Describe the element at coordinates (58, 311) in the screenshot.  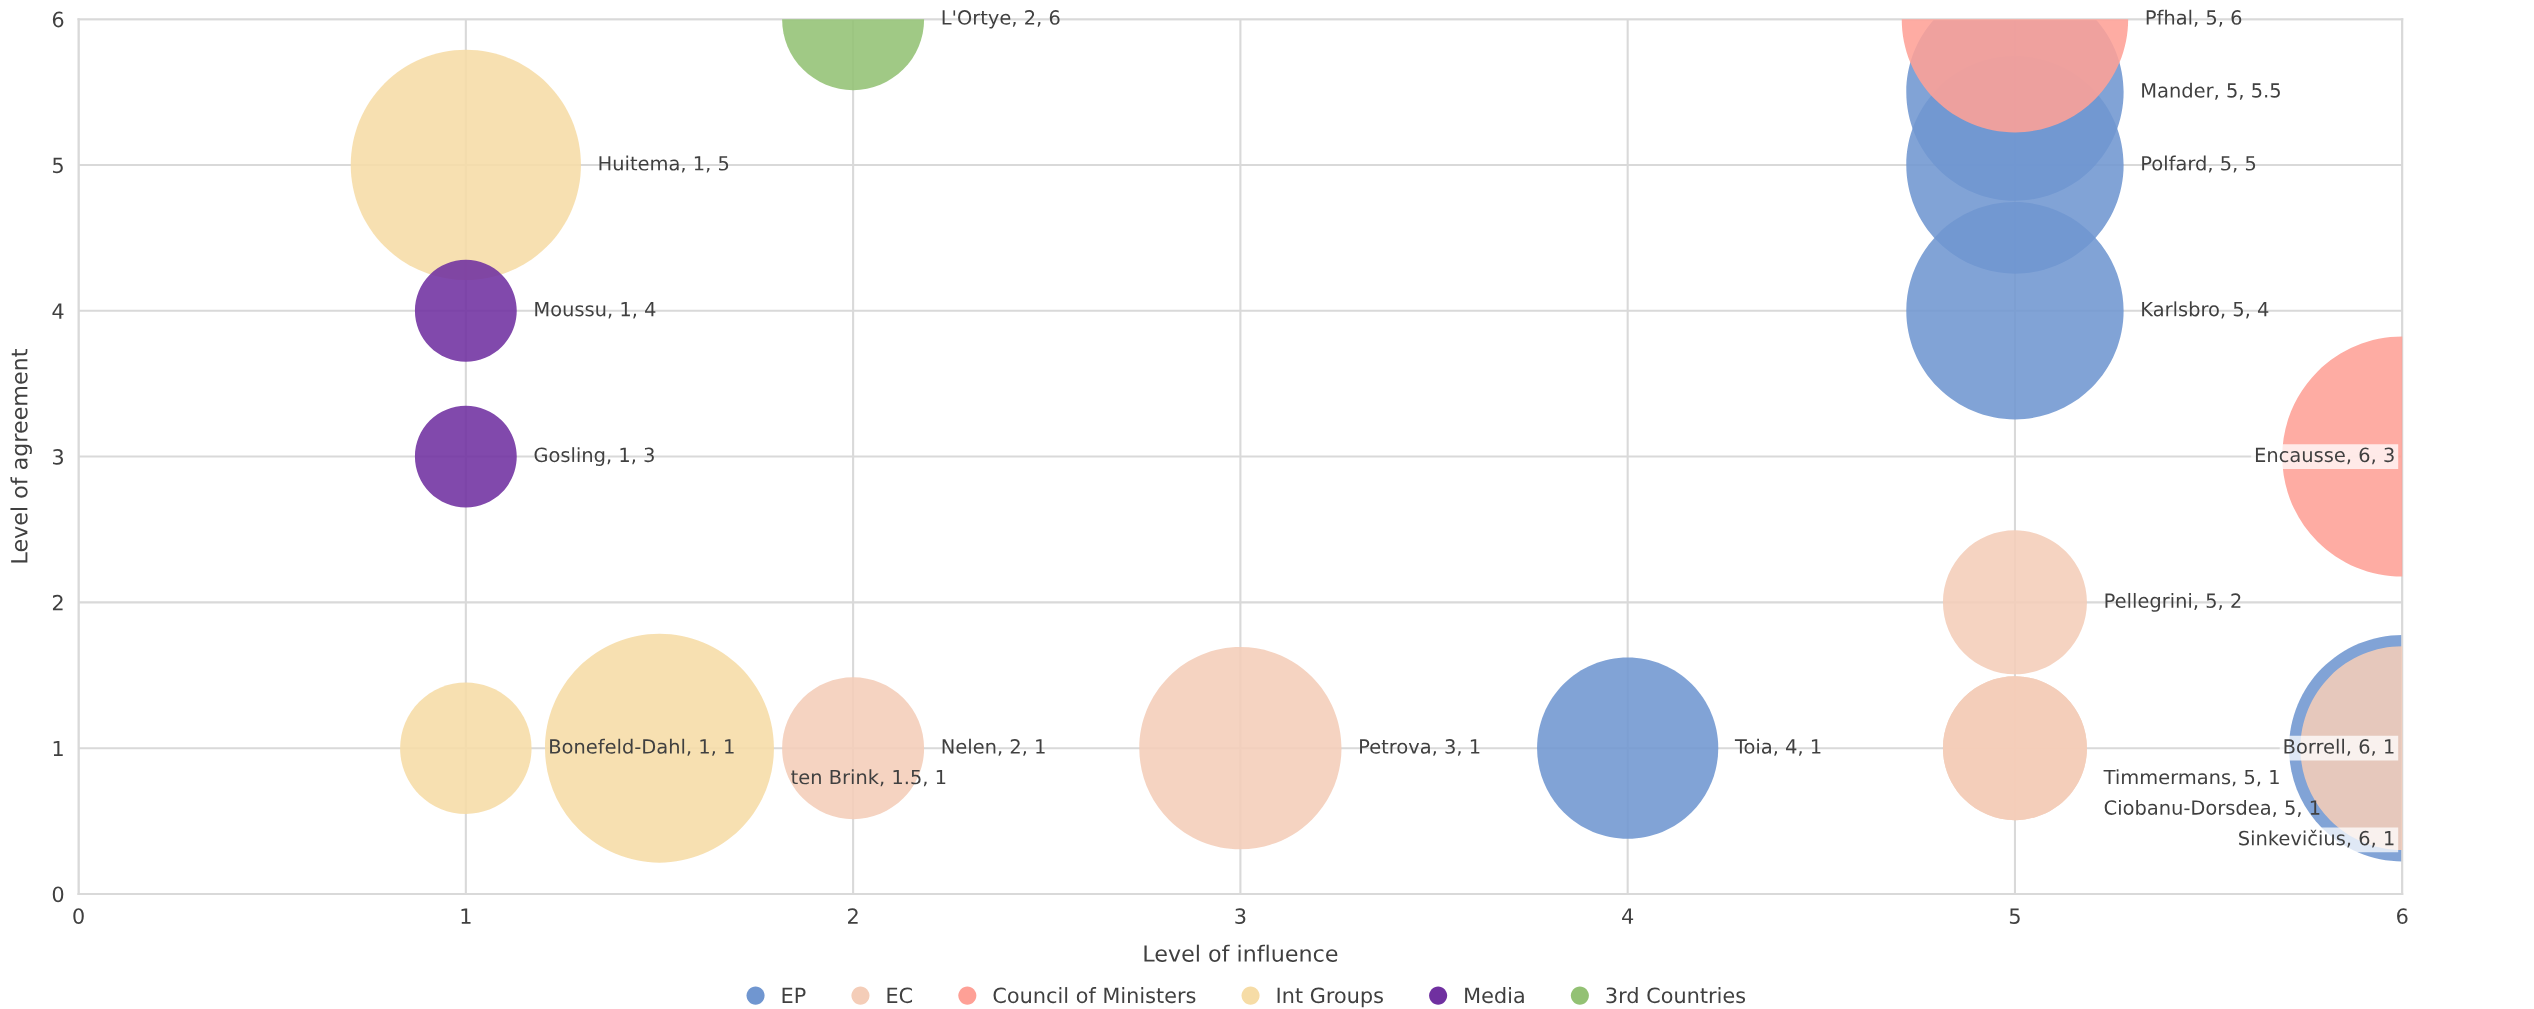
I see `y-tick-label: 4` at that location.